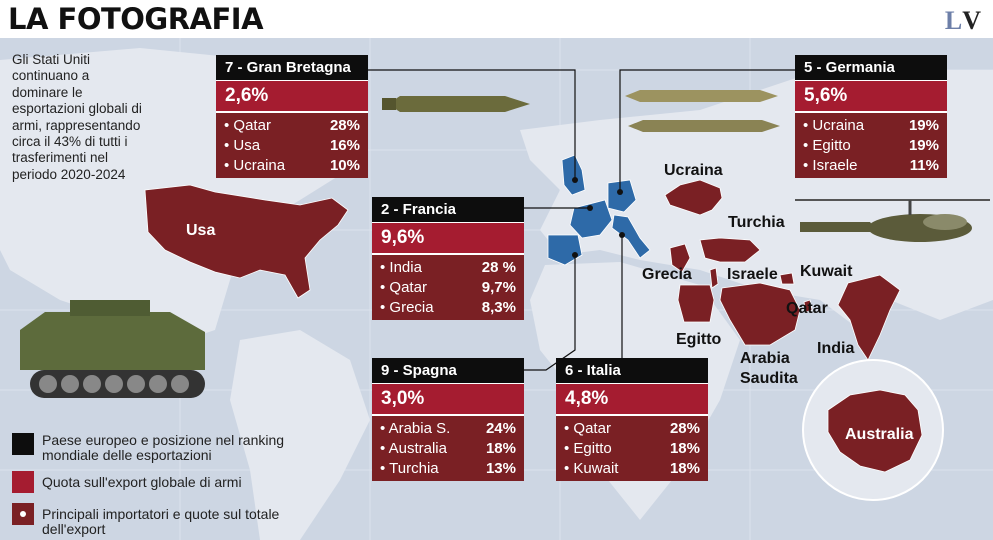  I want to click on card-share: 9,6%, so click(448, 237).